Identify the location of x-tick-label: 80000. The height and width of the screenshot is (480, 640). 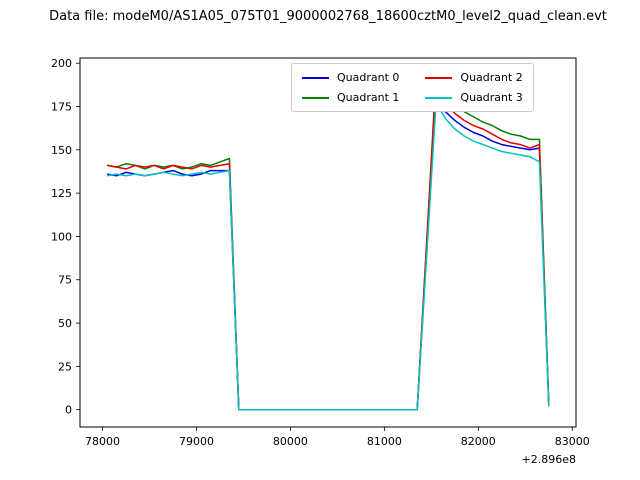
(290, 441).